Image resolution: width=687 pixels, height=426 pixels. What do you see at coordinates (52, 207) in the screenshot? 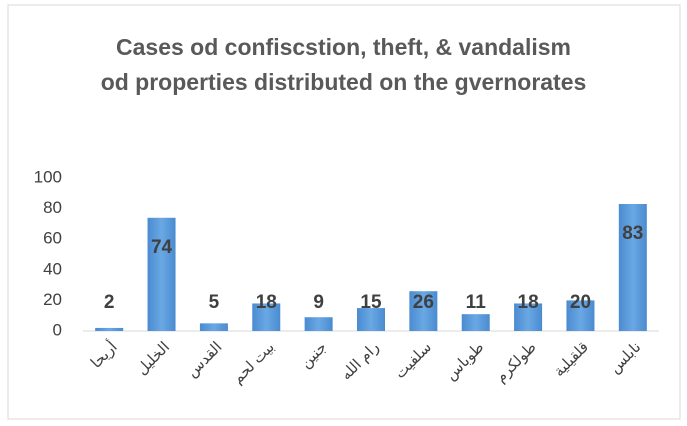
I see `y-tick-label: 80` at bounding box center [52, 207].